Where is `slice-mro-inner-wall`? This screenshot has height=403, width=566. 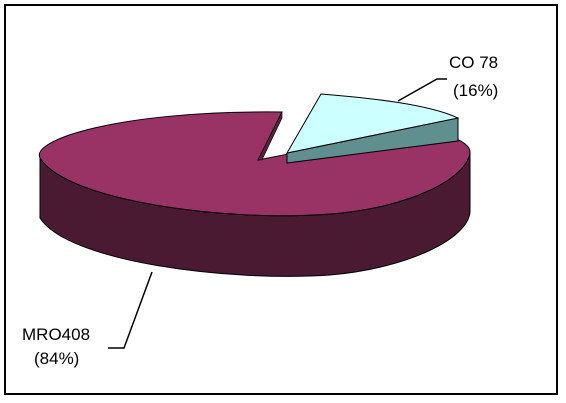 slice-mro-inner-wall is located at coordinates (270, 136).